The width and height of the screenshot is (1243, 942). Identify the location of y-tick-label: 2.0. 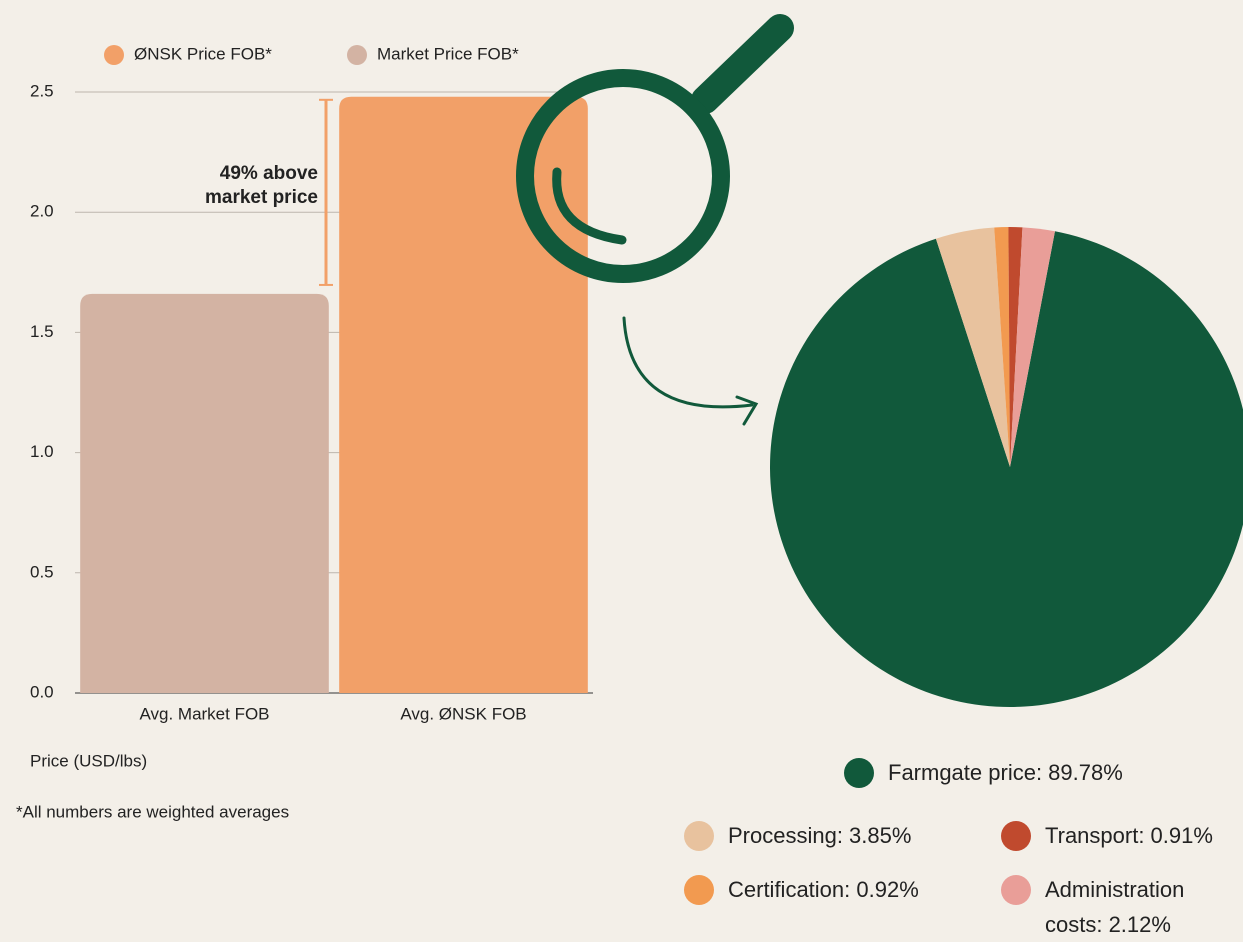
(42, 211).